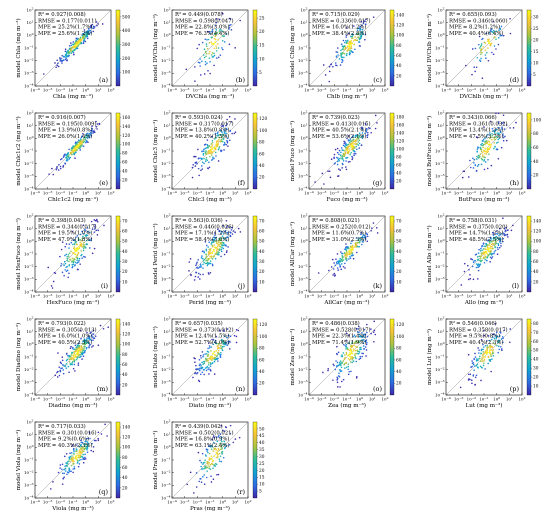 This screenshot has width=550, height=522. I want to click on colorbar-tick-label: 40, so click(399, 252).